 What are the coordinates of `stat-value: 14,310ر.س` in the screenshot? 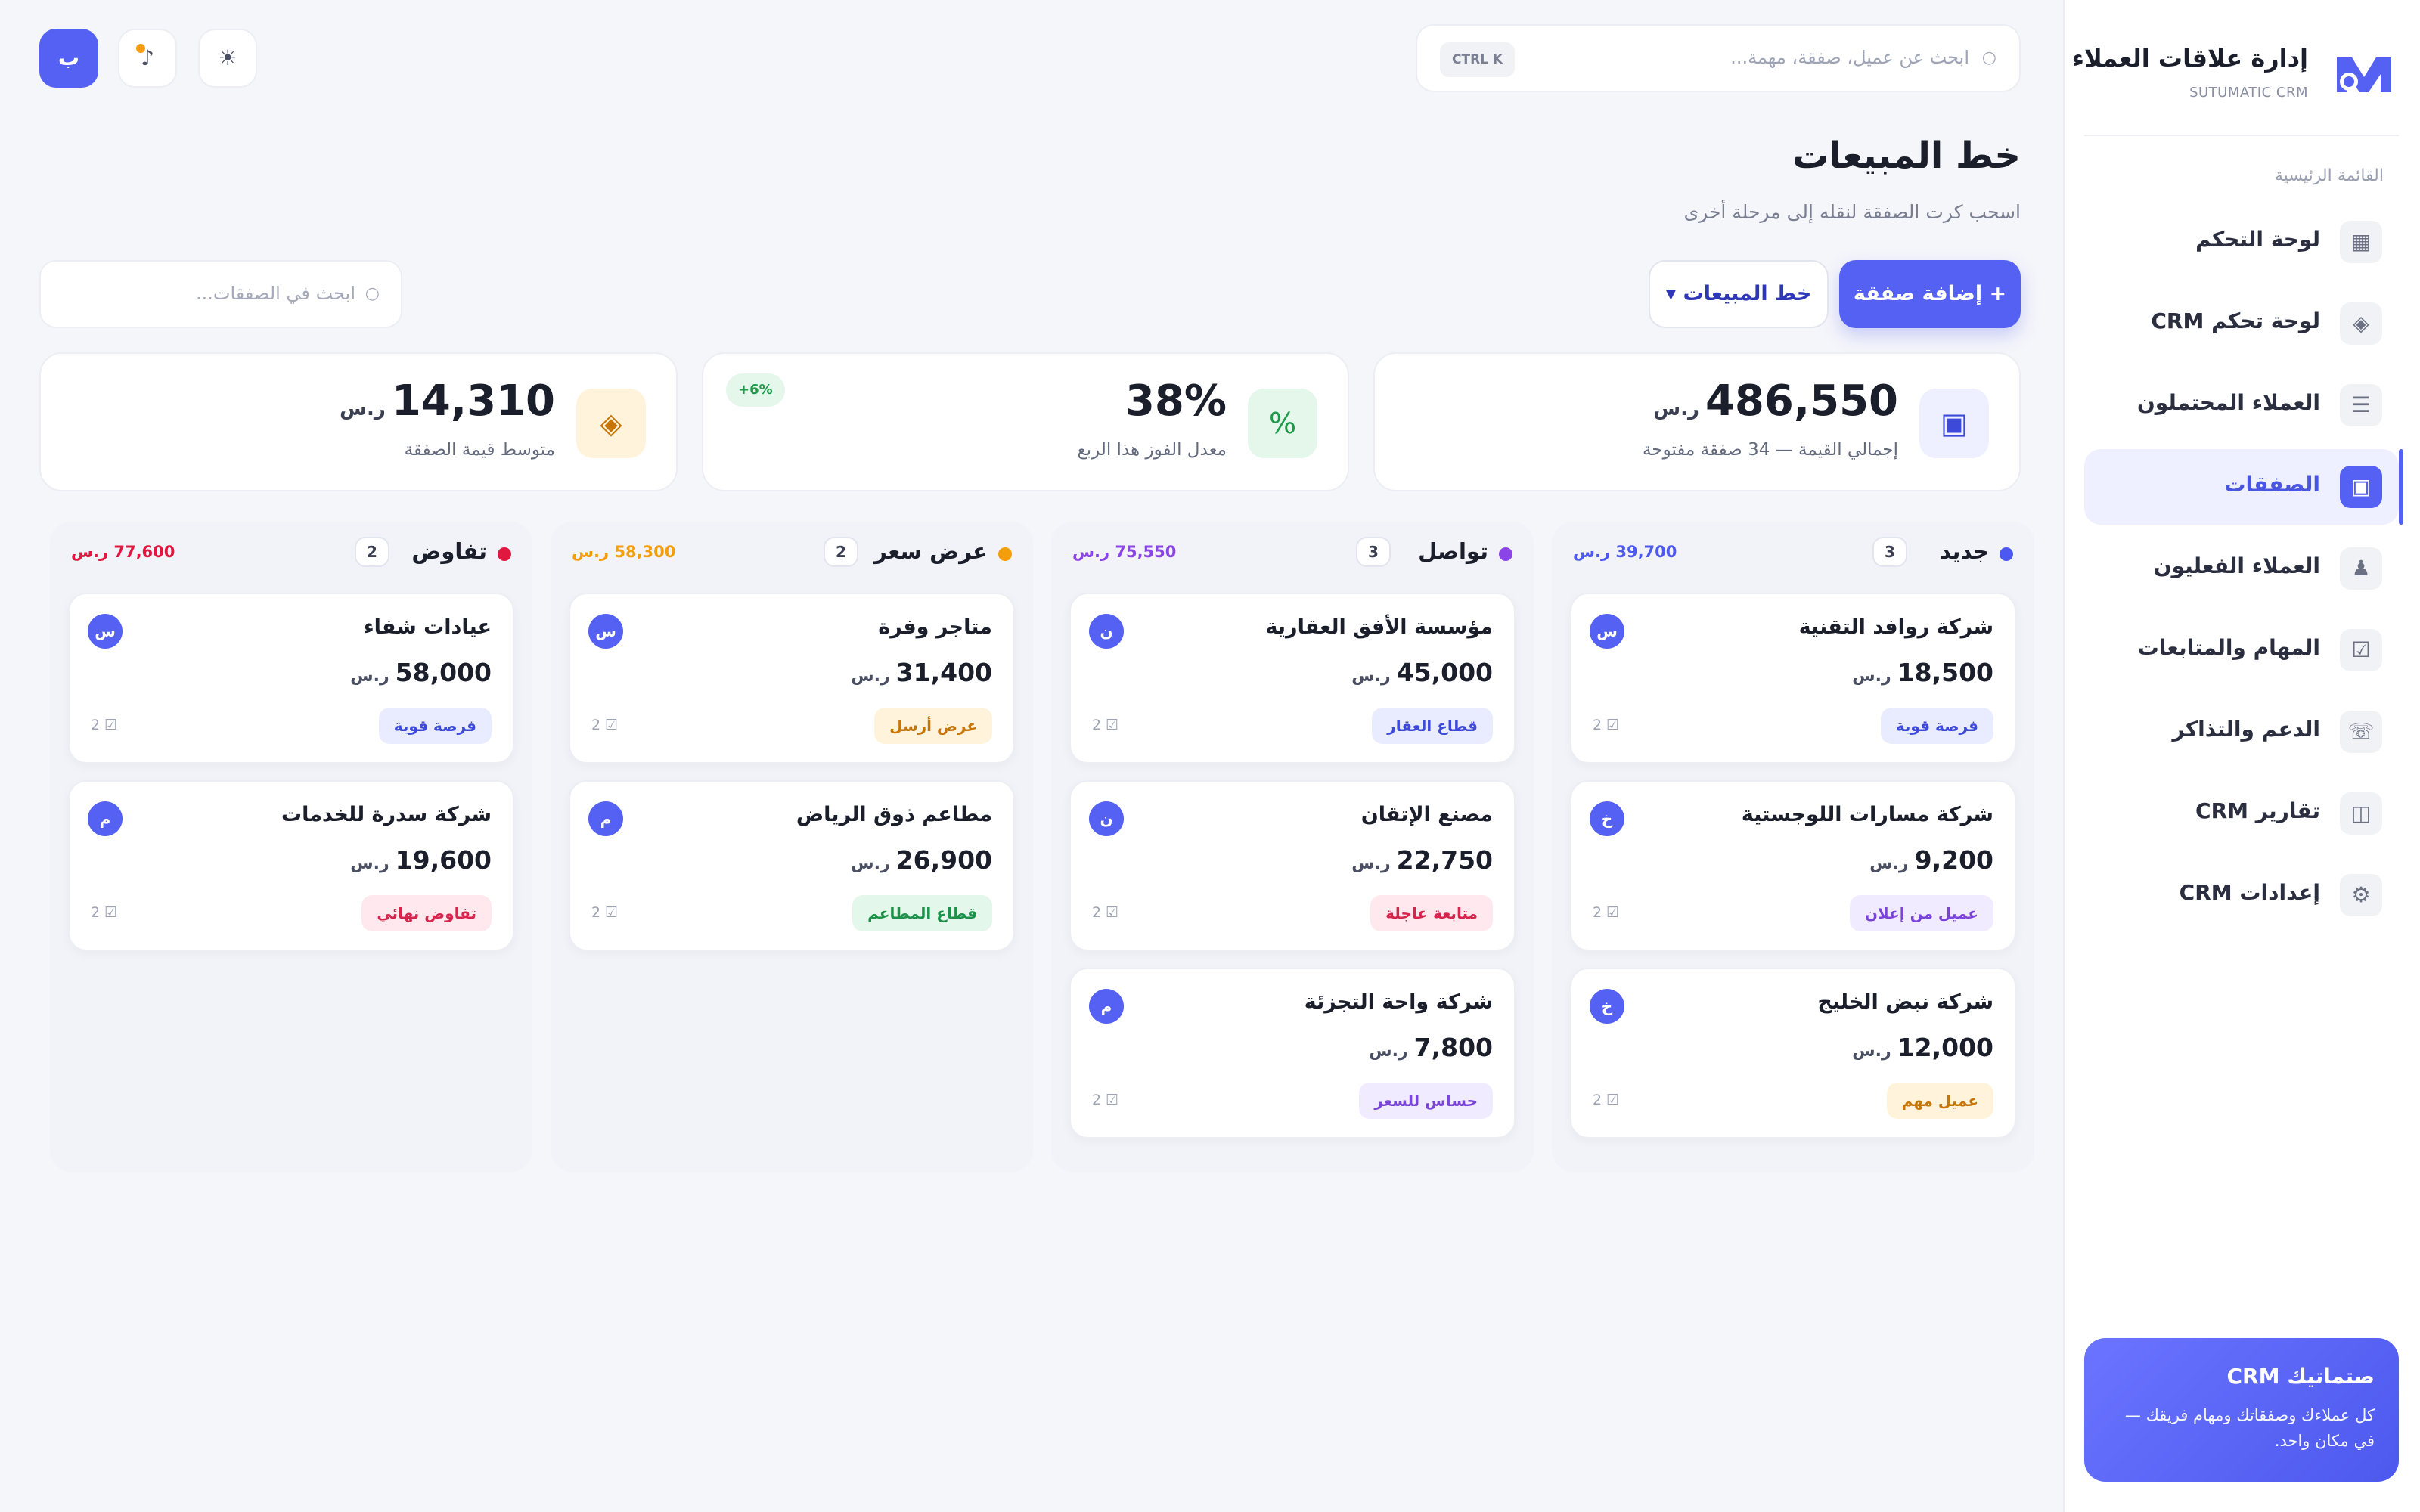 It's located at (448, 401).